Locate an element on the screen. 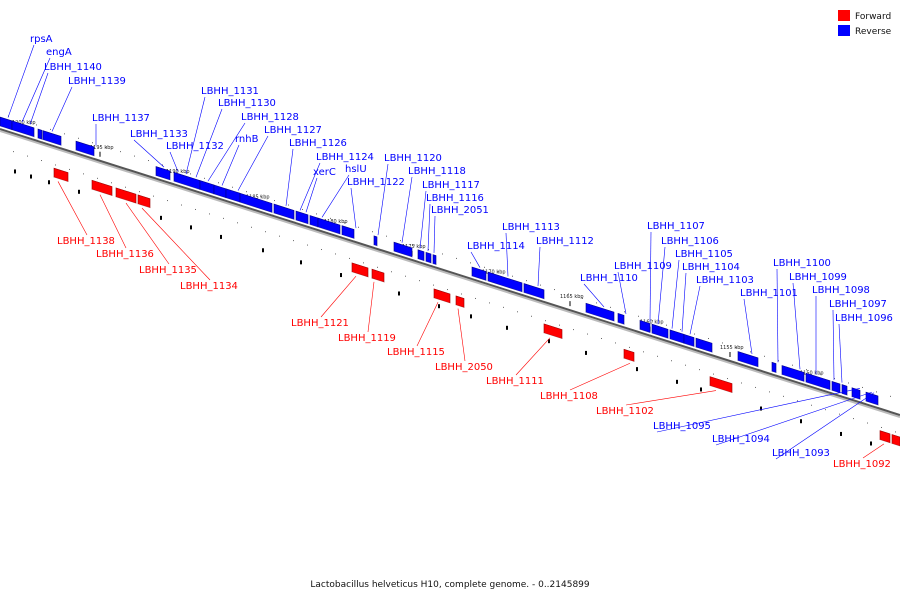  forward-gene-label: LBHH_1115 is located at coordinates (416, 352).